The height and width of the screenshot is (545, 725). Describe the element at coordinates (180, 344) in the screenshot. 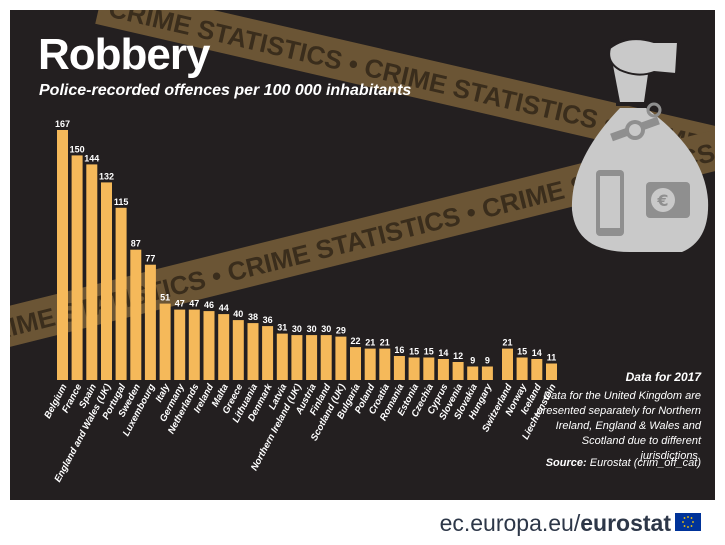

I see `bar-germany` at that location.